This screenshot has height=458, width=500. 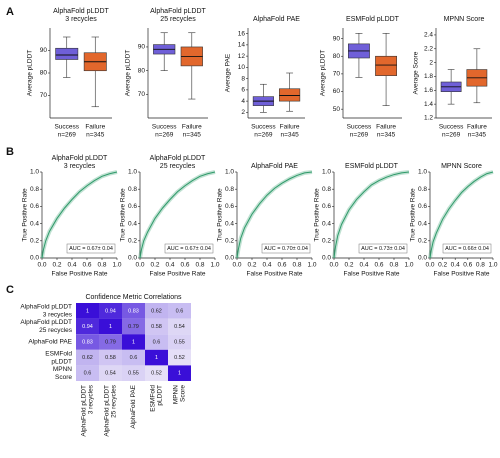 What do you see at coordinates (431, 62) in the screenshot?
I see `y-tick-label: 2` at bounding box center [431, 62].